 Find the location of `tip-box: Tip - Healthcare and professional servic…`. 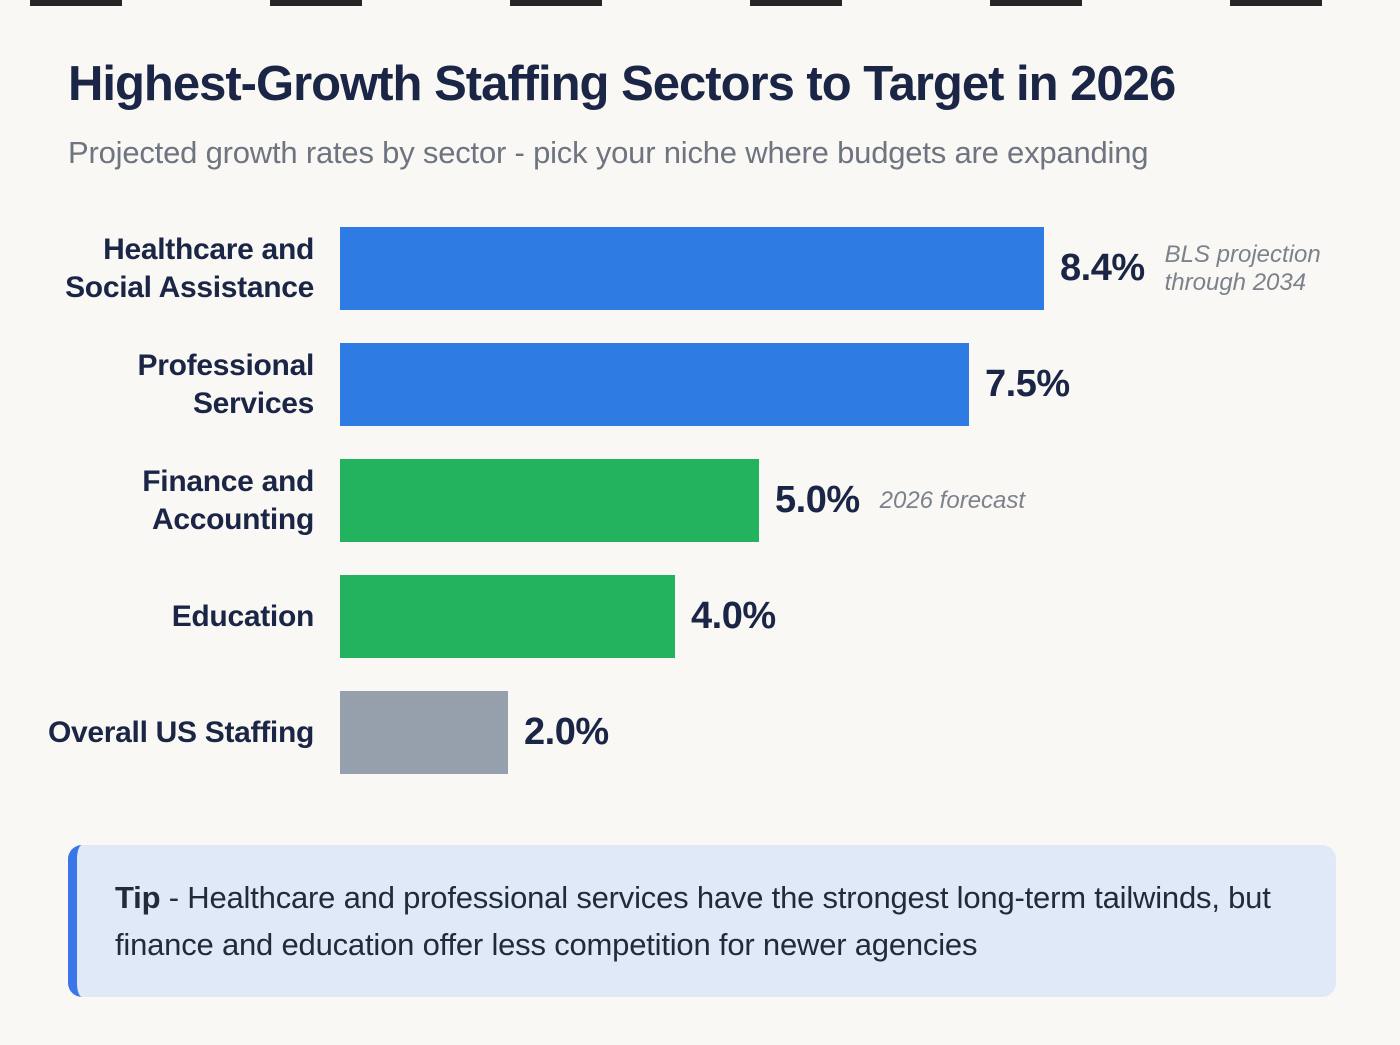

tip-box: Tip - Healthcare and professional servic… is located at coordinates (702, 921).